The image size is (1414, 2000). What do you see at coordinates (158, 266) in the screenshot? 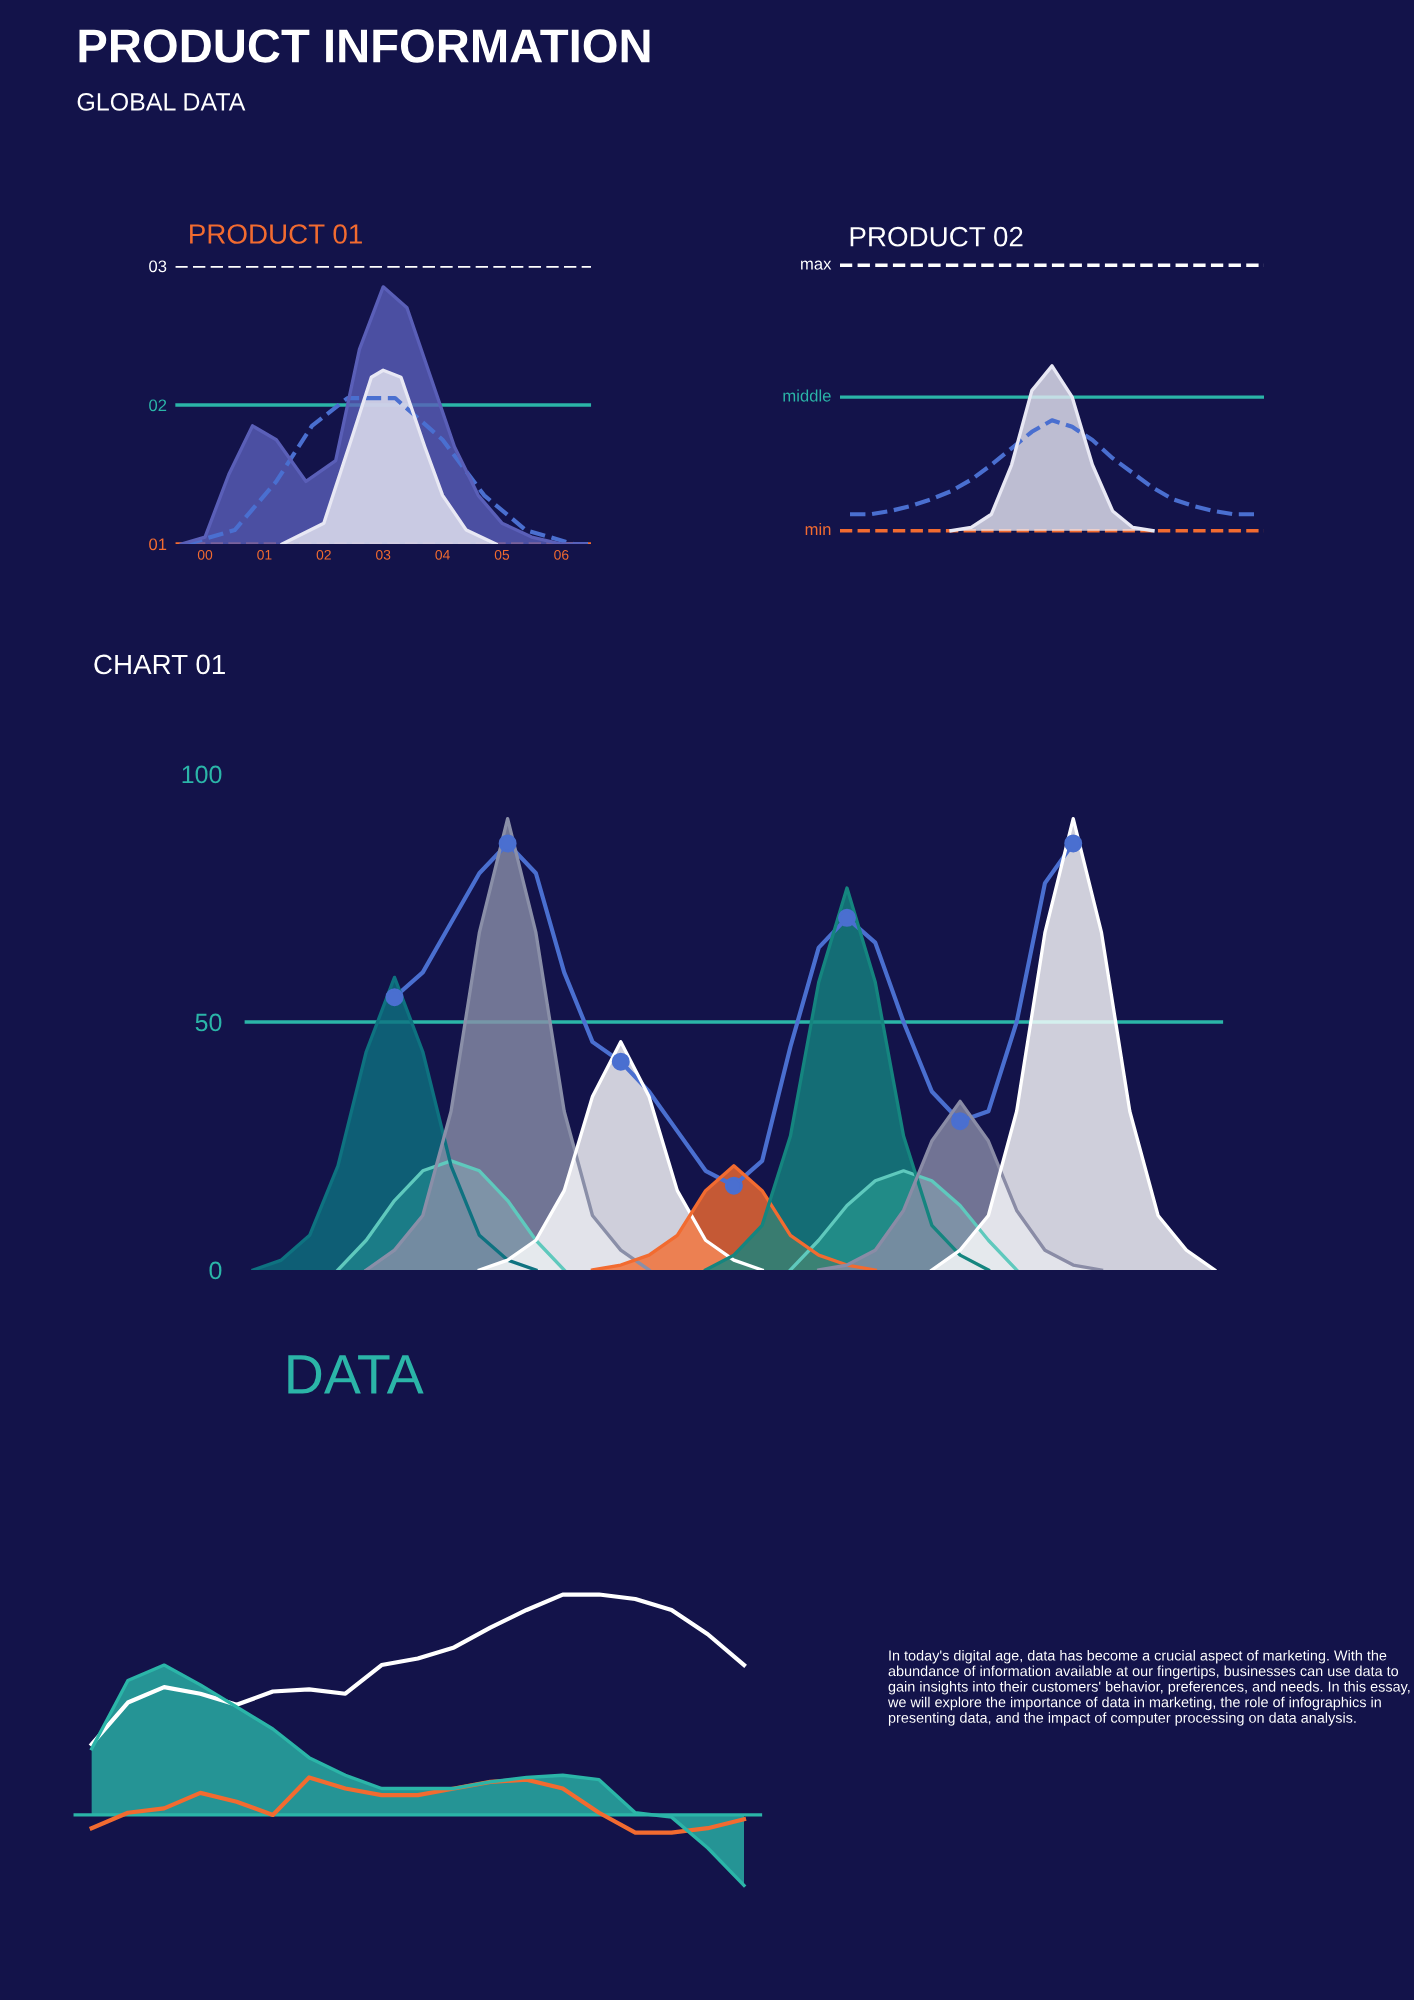
I see `y-tick-label: 03` at bounding box center [158, 266].